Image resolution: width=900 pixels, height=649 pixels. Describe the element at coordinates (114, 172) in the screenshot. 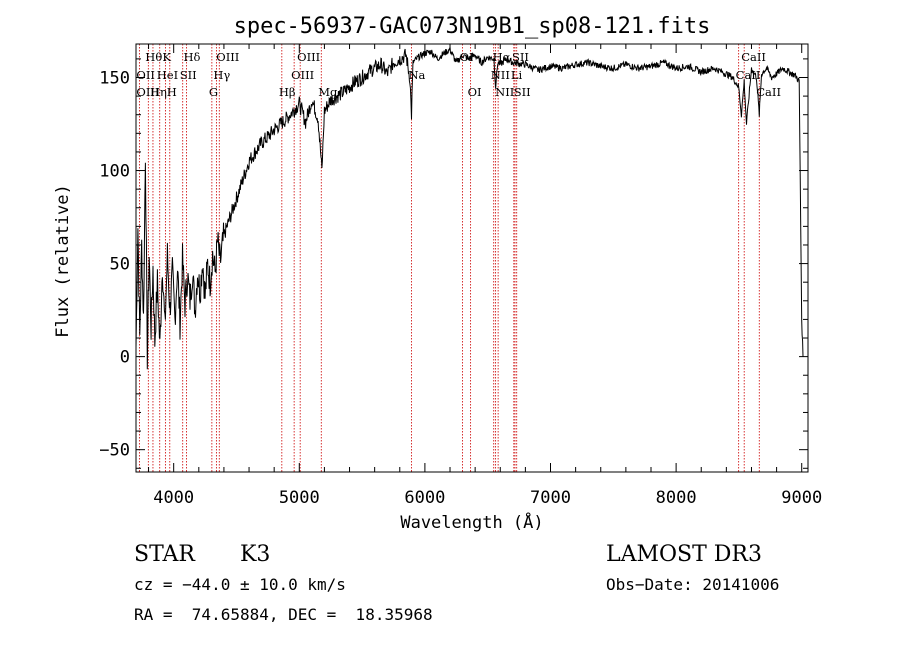

I see `y-tick-label: 100` at that location.